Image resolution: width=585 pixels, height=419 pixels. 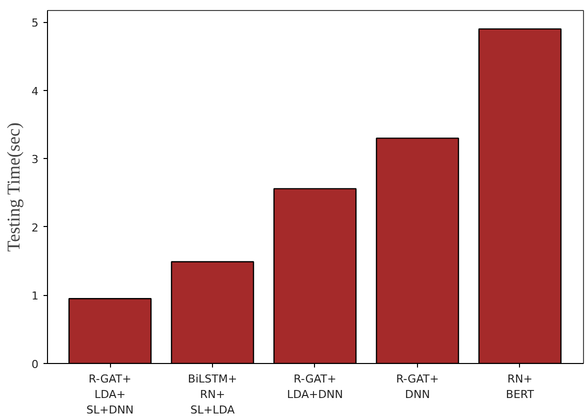 I want to click on y-tick-label: 1, so click(x=35, y=296).